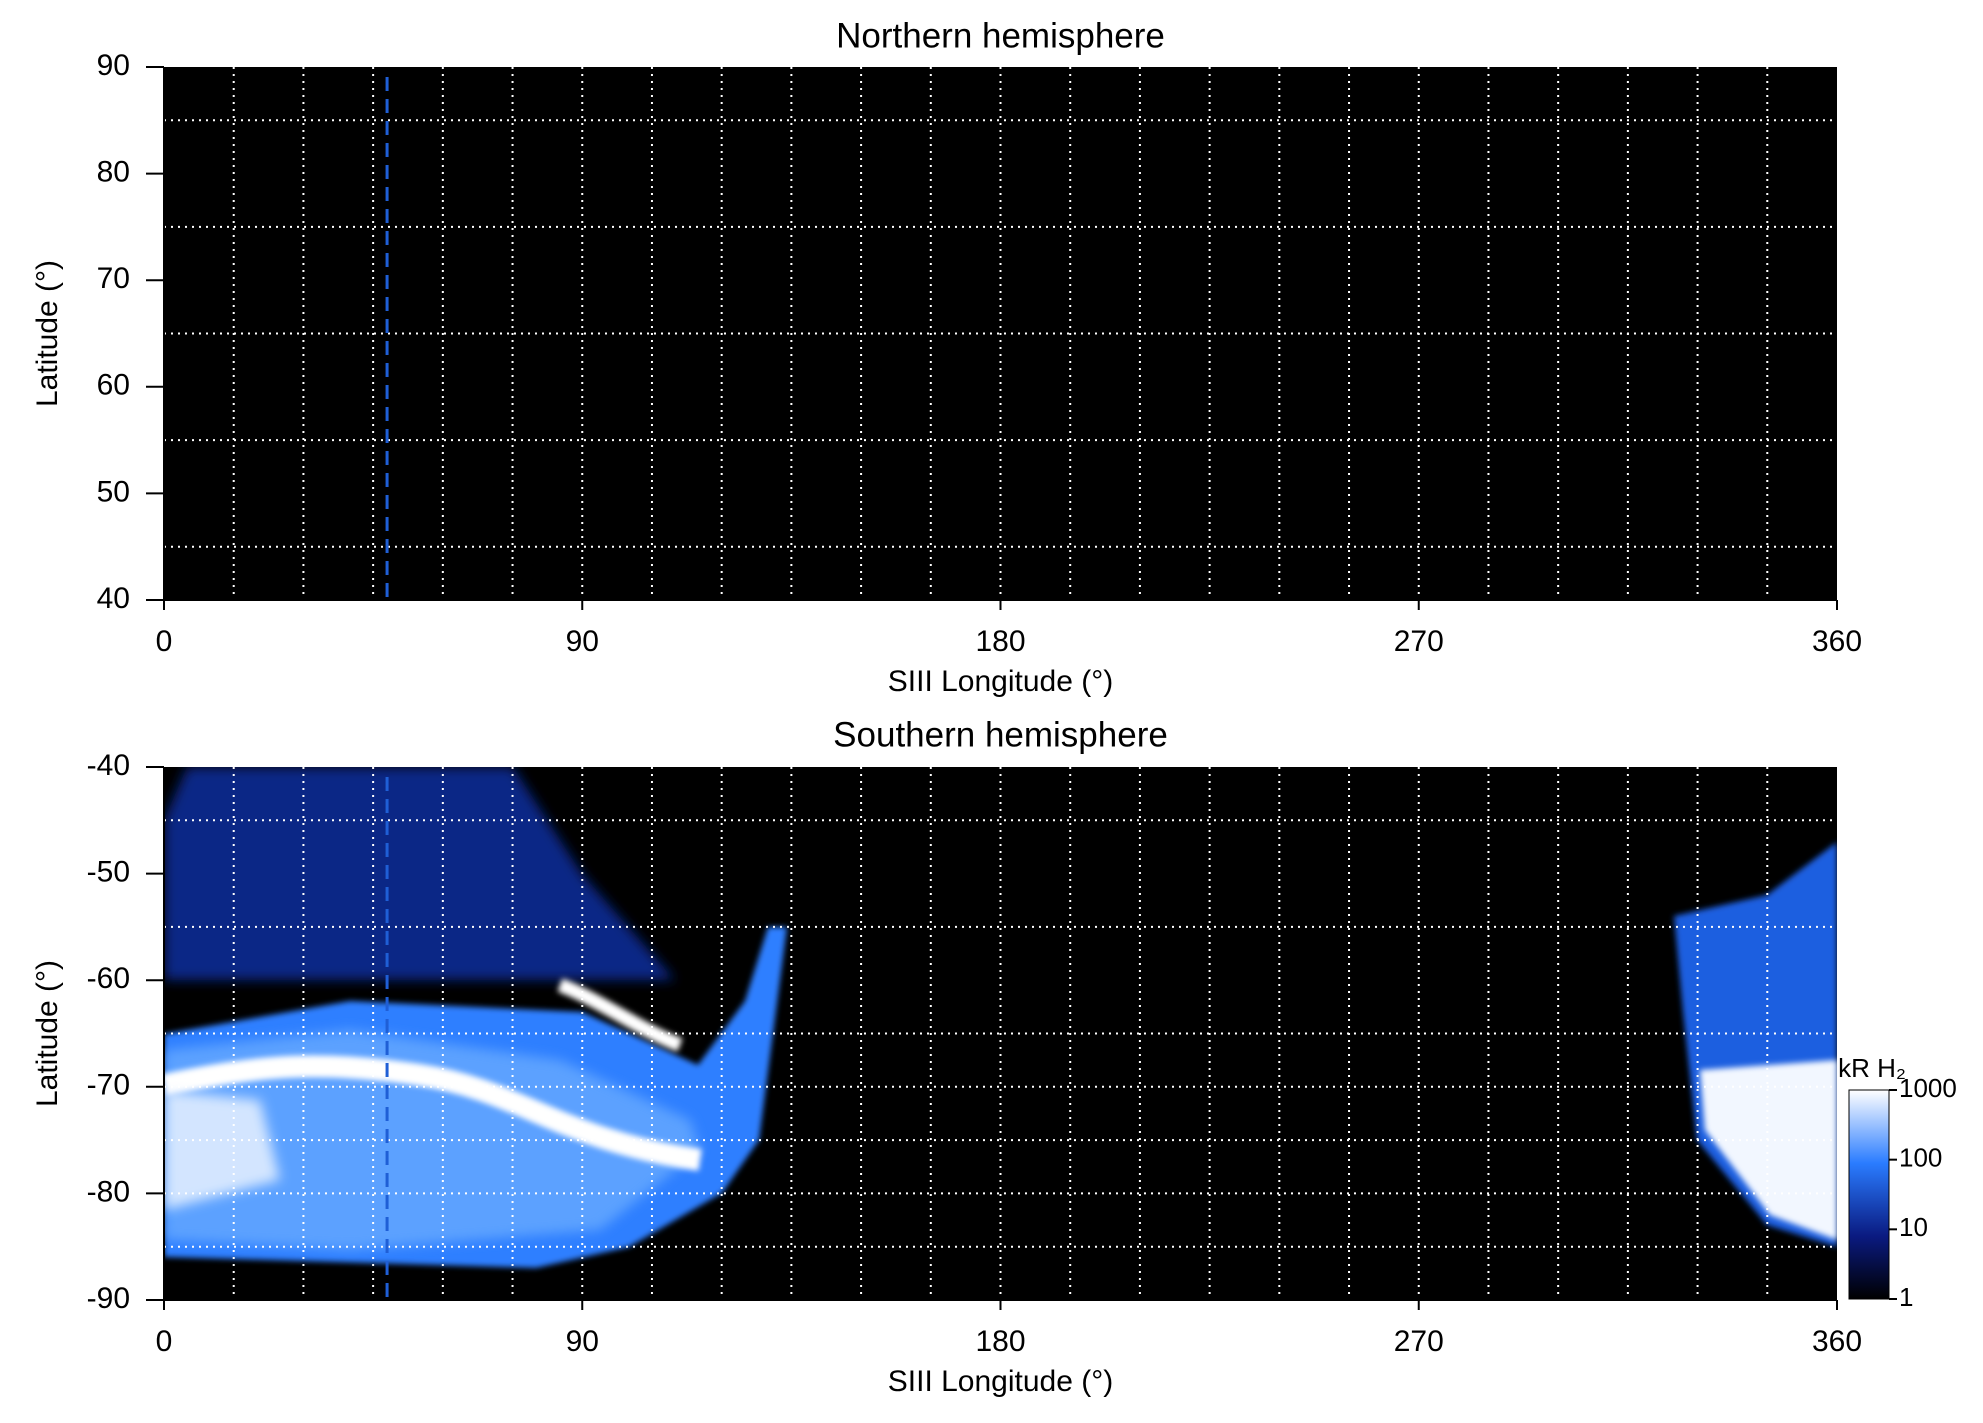 The image size is (1983, 1423). I want to click on colorbar-tick-label: 1000, so click(1928, 1088).